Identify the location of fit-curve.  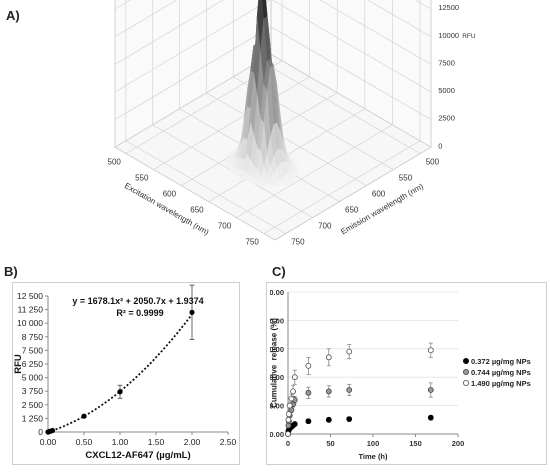
(120, 373).